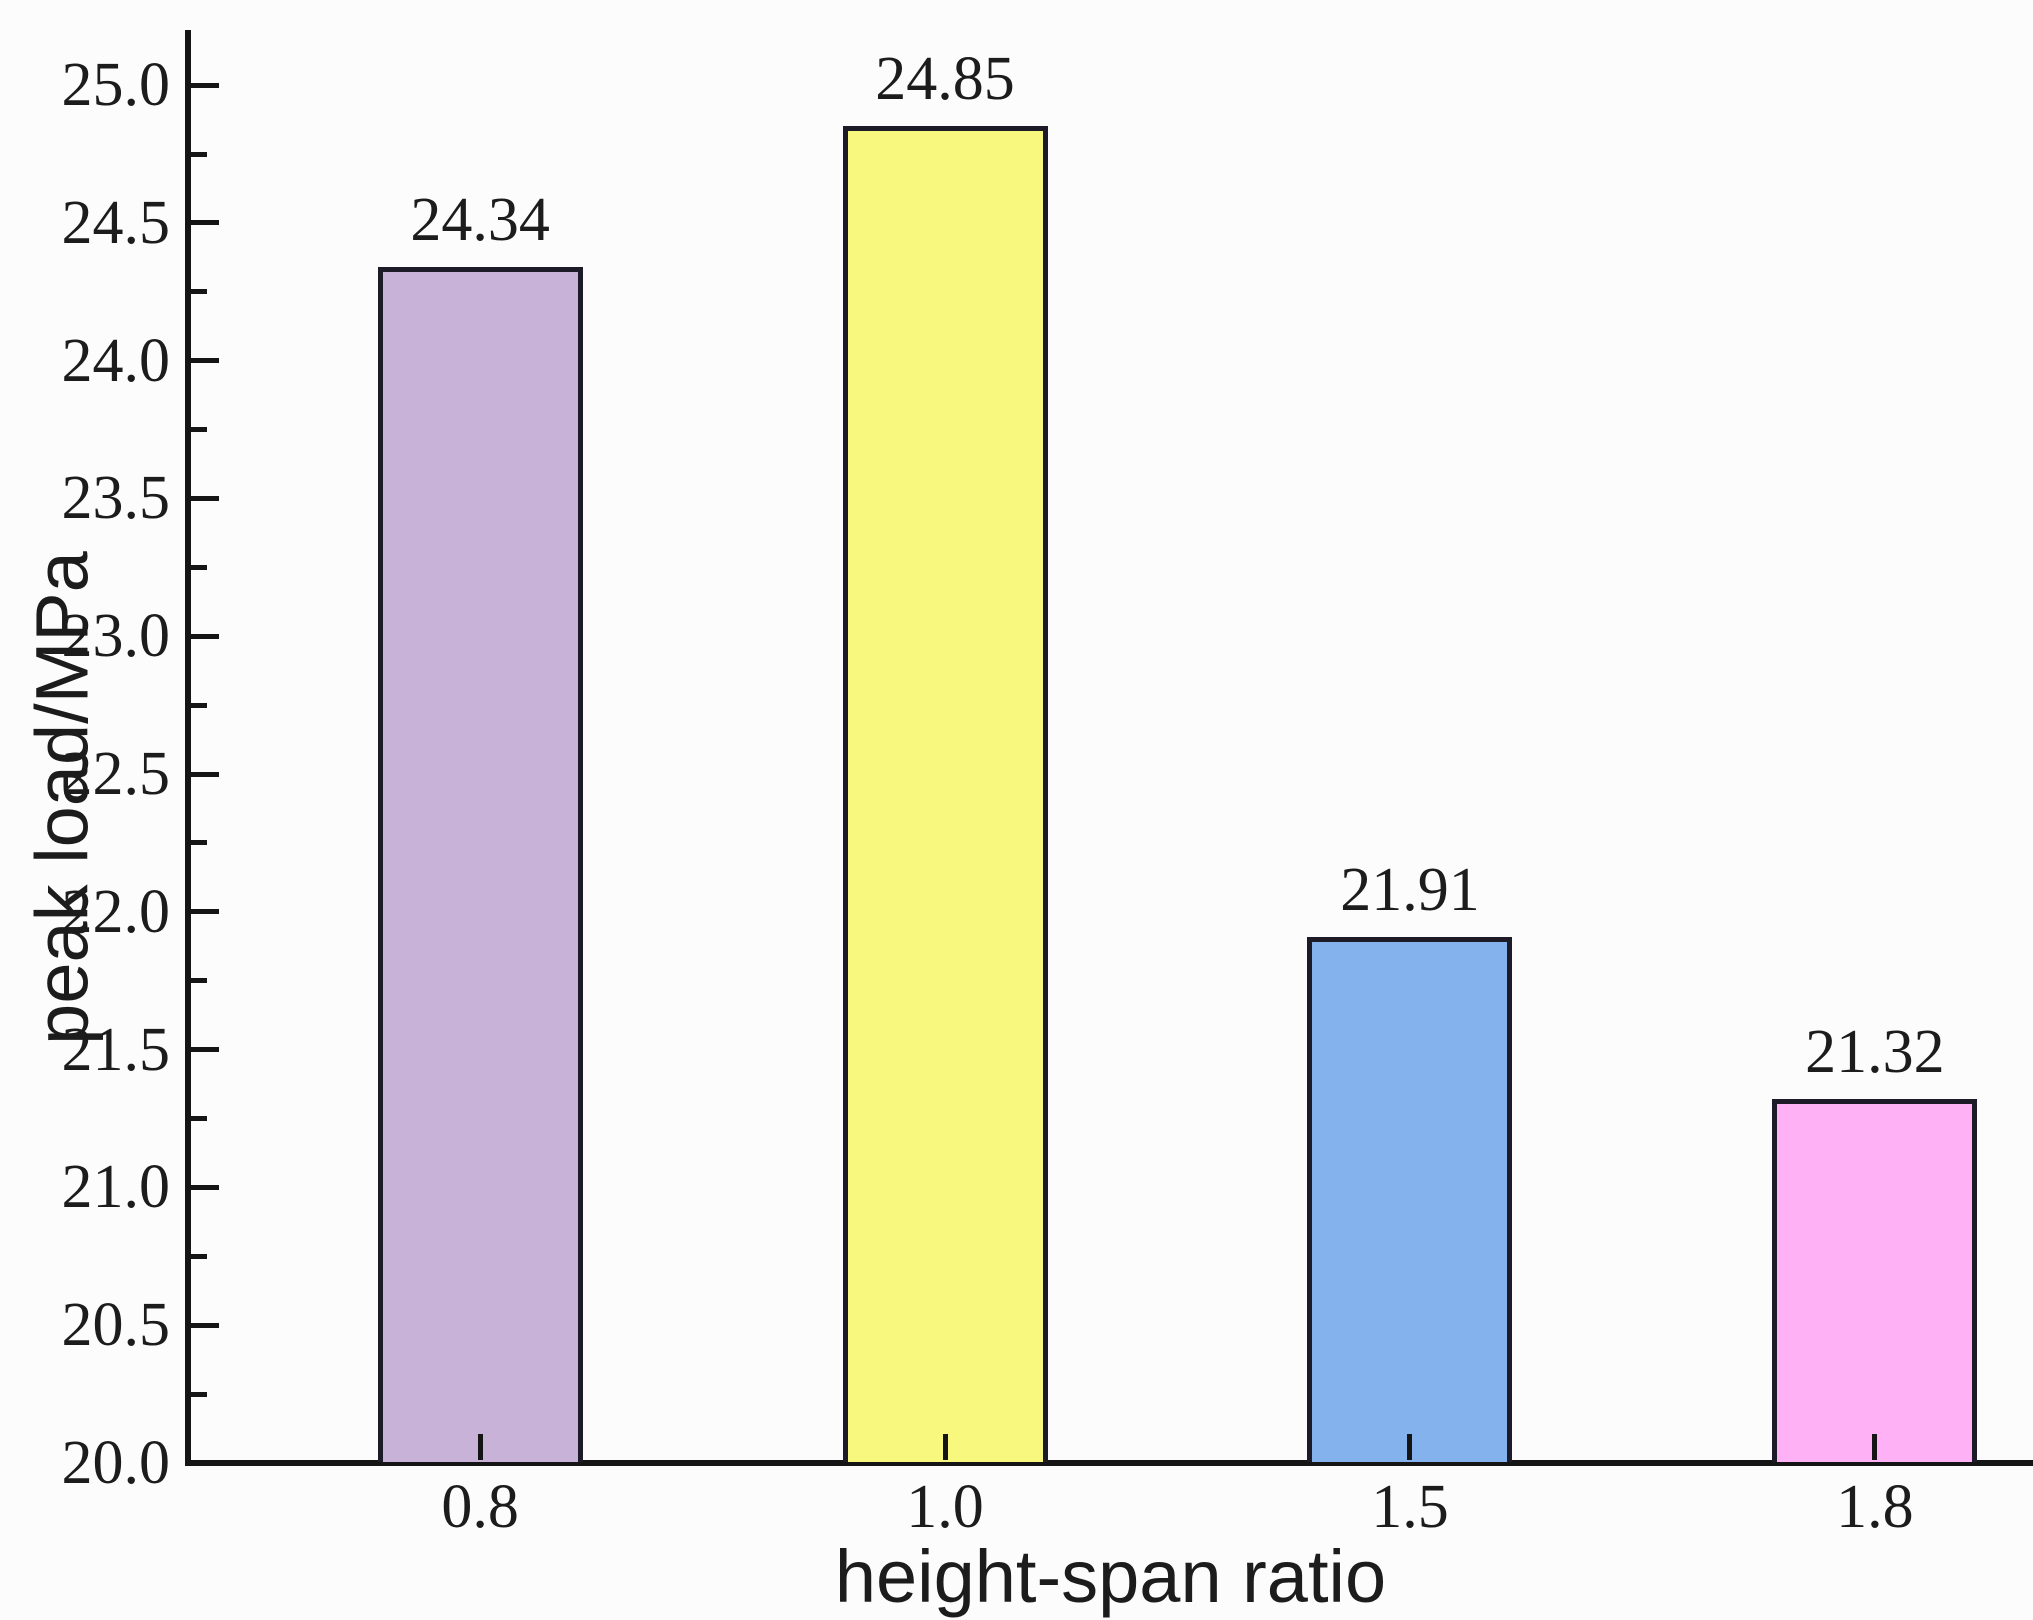 This screenshot has height=1620, width=2033. I want to click on bar-value-label: 21.32, so click(1875, 1052).